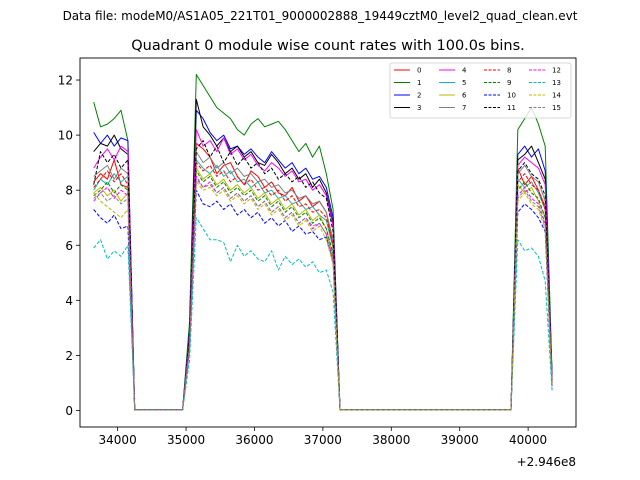 The image size is (640, 480). Describe the element at coordinates (511, 108) in the screenshot. I see `legend-label-11: 11` at that location.